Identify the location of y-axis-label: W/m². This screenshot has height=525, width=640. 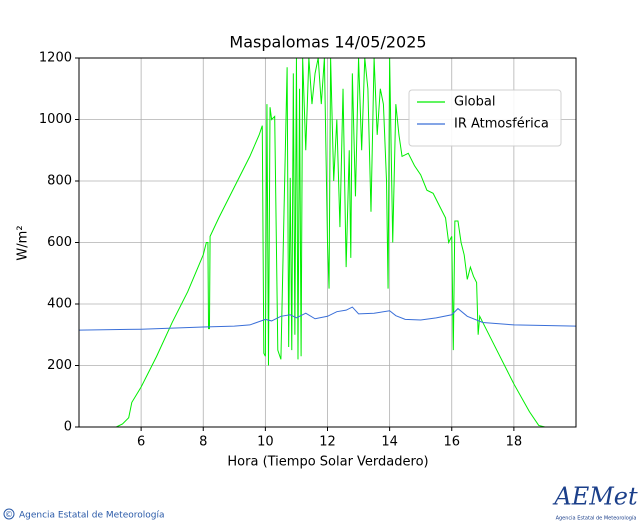
(23, 242).